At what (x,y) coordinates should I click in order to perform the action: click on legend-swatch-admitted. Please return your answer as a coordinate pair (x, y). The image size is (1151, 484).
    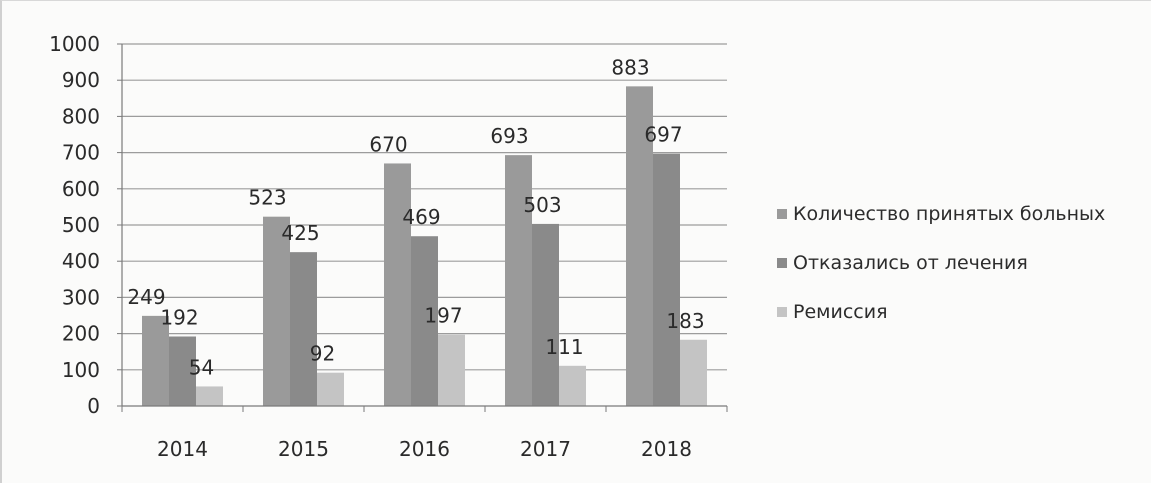
    Looking at the image, I should click on (782, 213).